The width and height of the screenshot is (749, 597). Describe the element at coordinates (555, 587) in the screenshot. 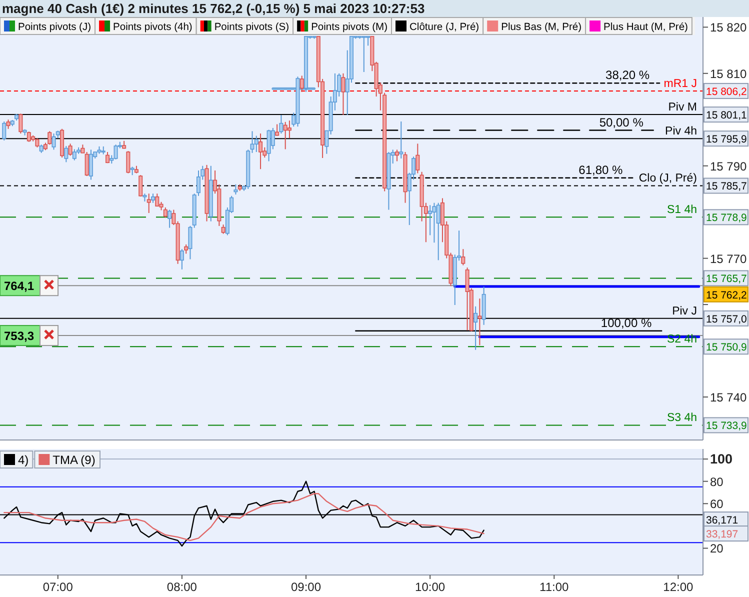

I see `x-tick-label: 11:00` at that location.